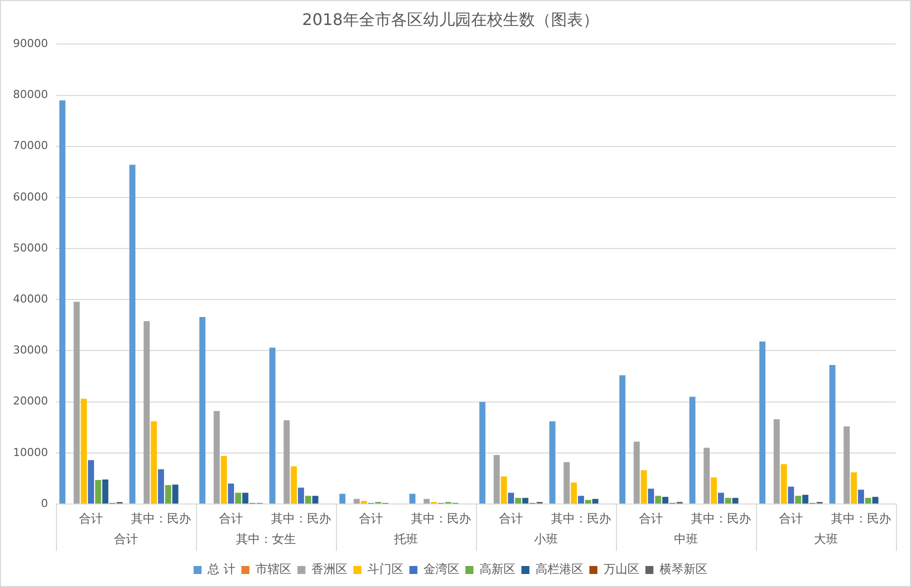 This screenshot has height=587, width=911. I want to click on text: 托班, so click(405, 539).